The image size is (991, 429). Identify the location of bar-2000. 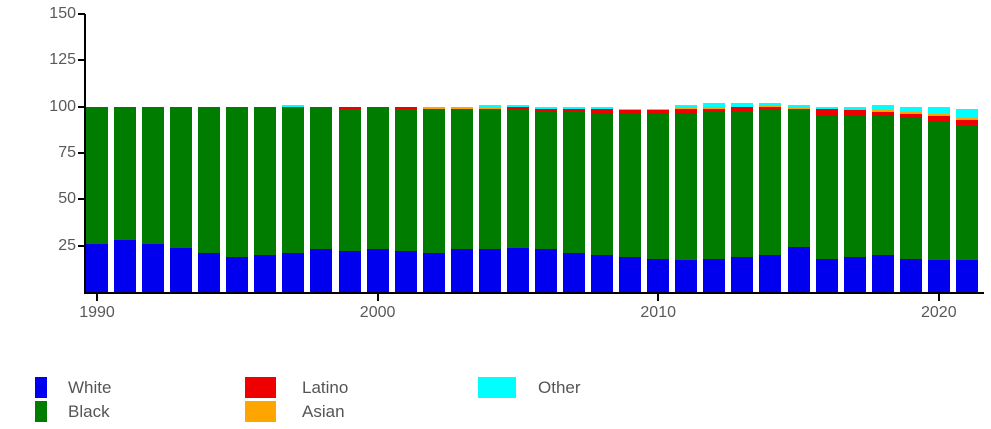
(377, 199).